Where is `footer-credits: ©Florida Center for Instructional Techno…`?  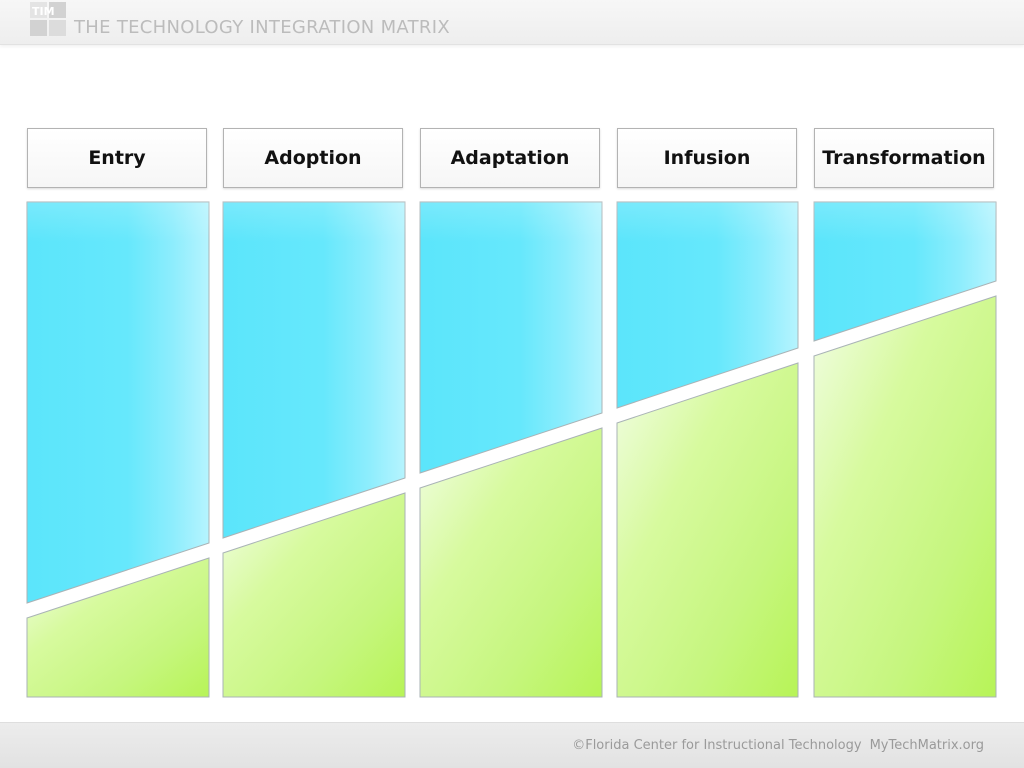 footer-credits: ©Florida Center for Instructional Techno… is located at coordinates (774, 745).